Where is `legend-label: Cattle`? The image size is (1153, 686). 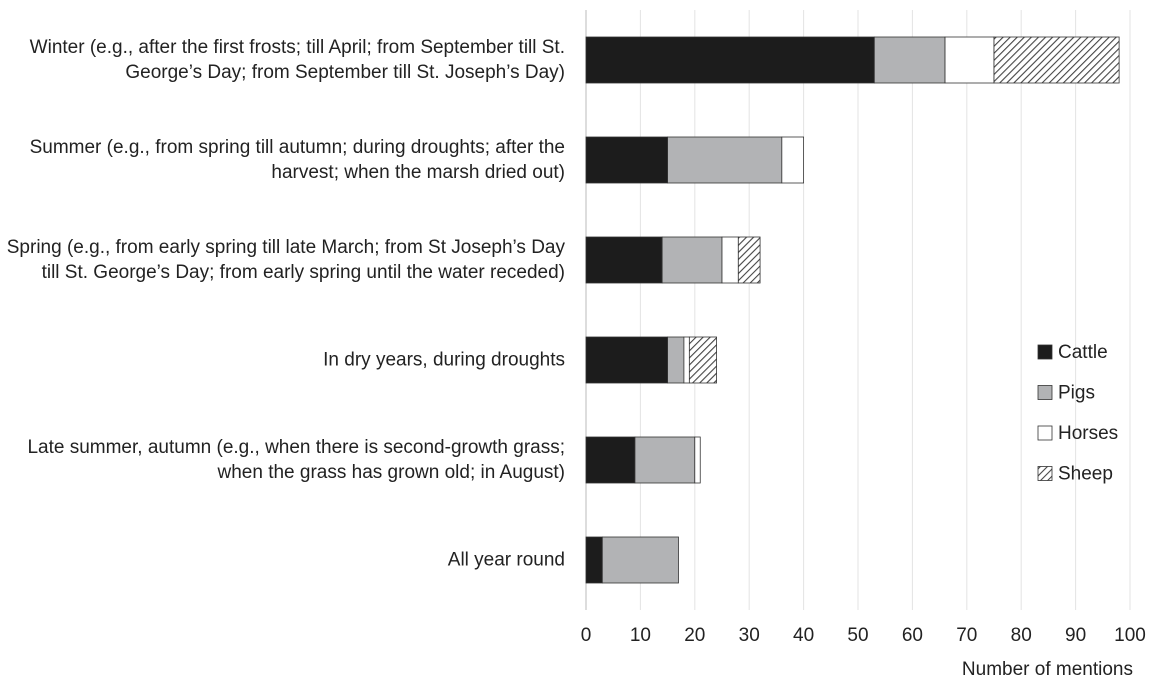 legend-label: Cattle is located at coordinates (1083, 352).